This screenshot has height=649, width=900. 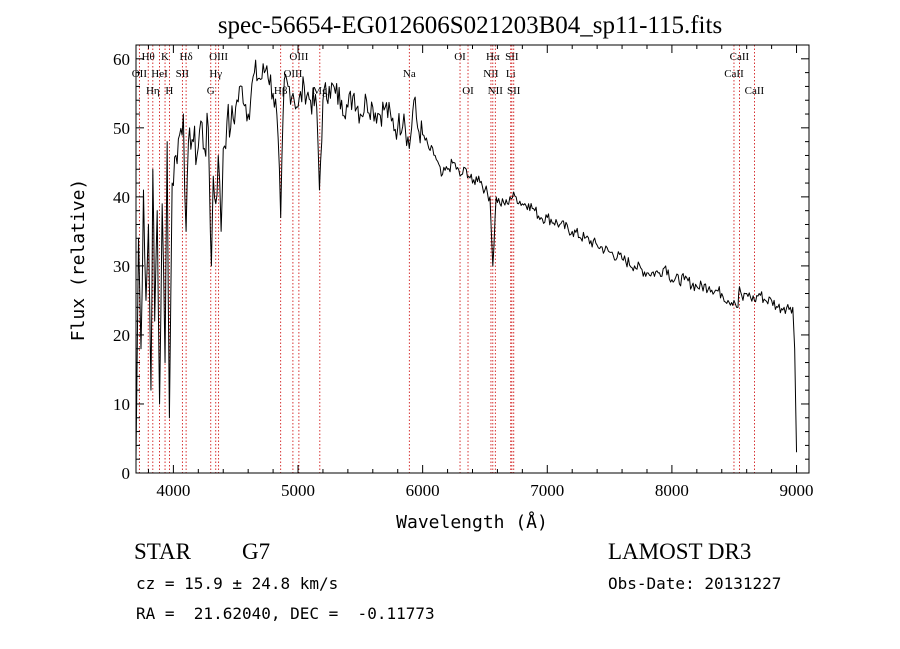 I want to click on line-mark-label-18: NII, so click(x=491, y=74).